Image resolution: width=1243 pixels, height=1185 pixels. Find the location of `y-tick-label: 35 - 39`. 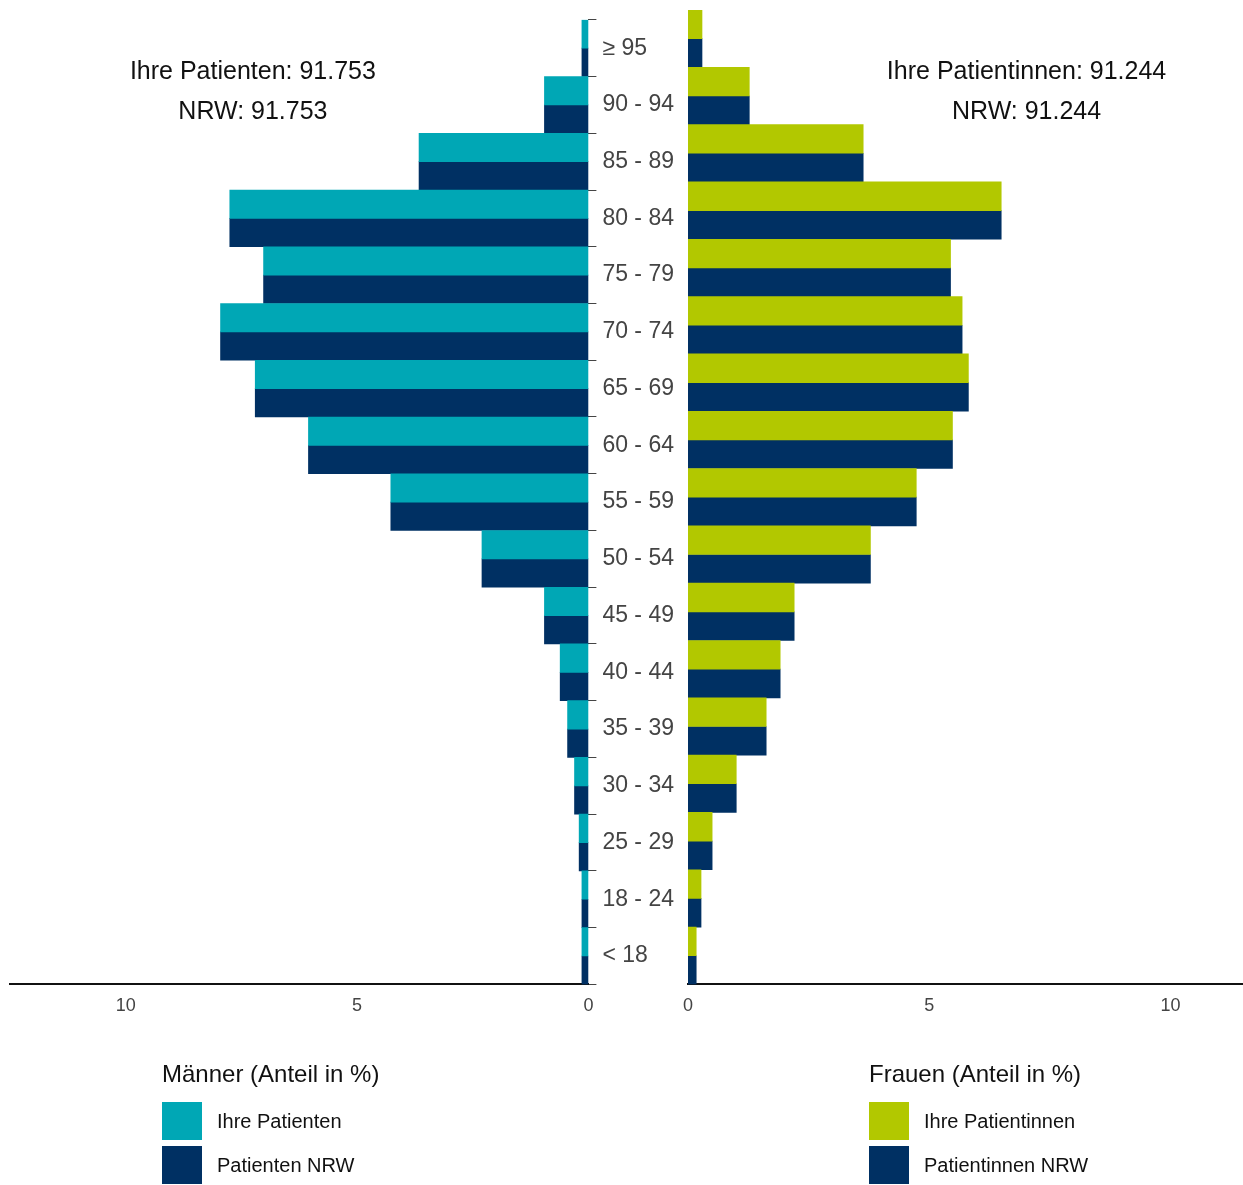

y-tick-label: 35 - 39 is located at coordinates (638, 727).